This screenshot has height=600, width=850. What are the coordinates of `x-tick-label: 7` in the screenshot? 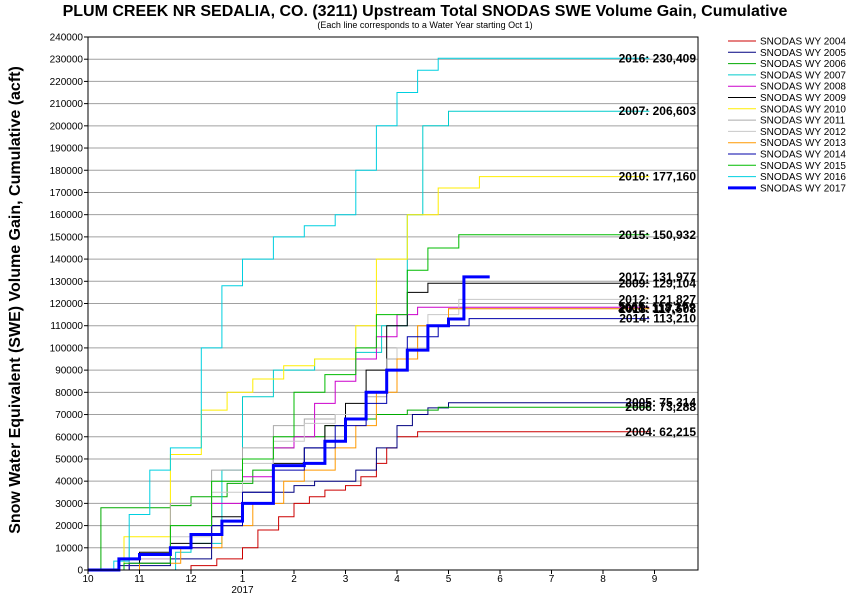 It's located at (552, 579).